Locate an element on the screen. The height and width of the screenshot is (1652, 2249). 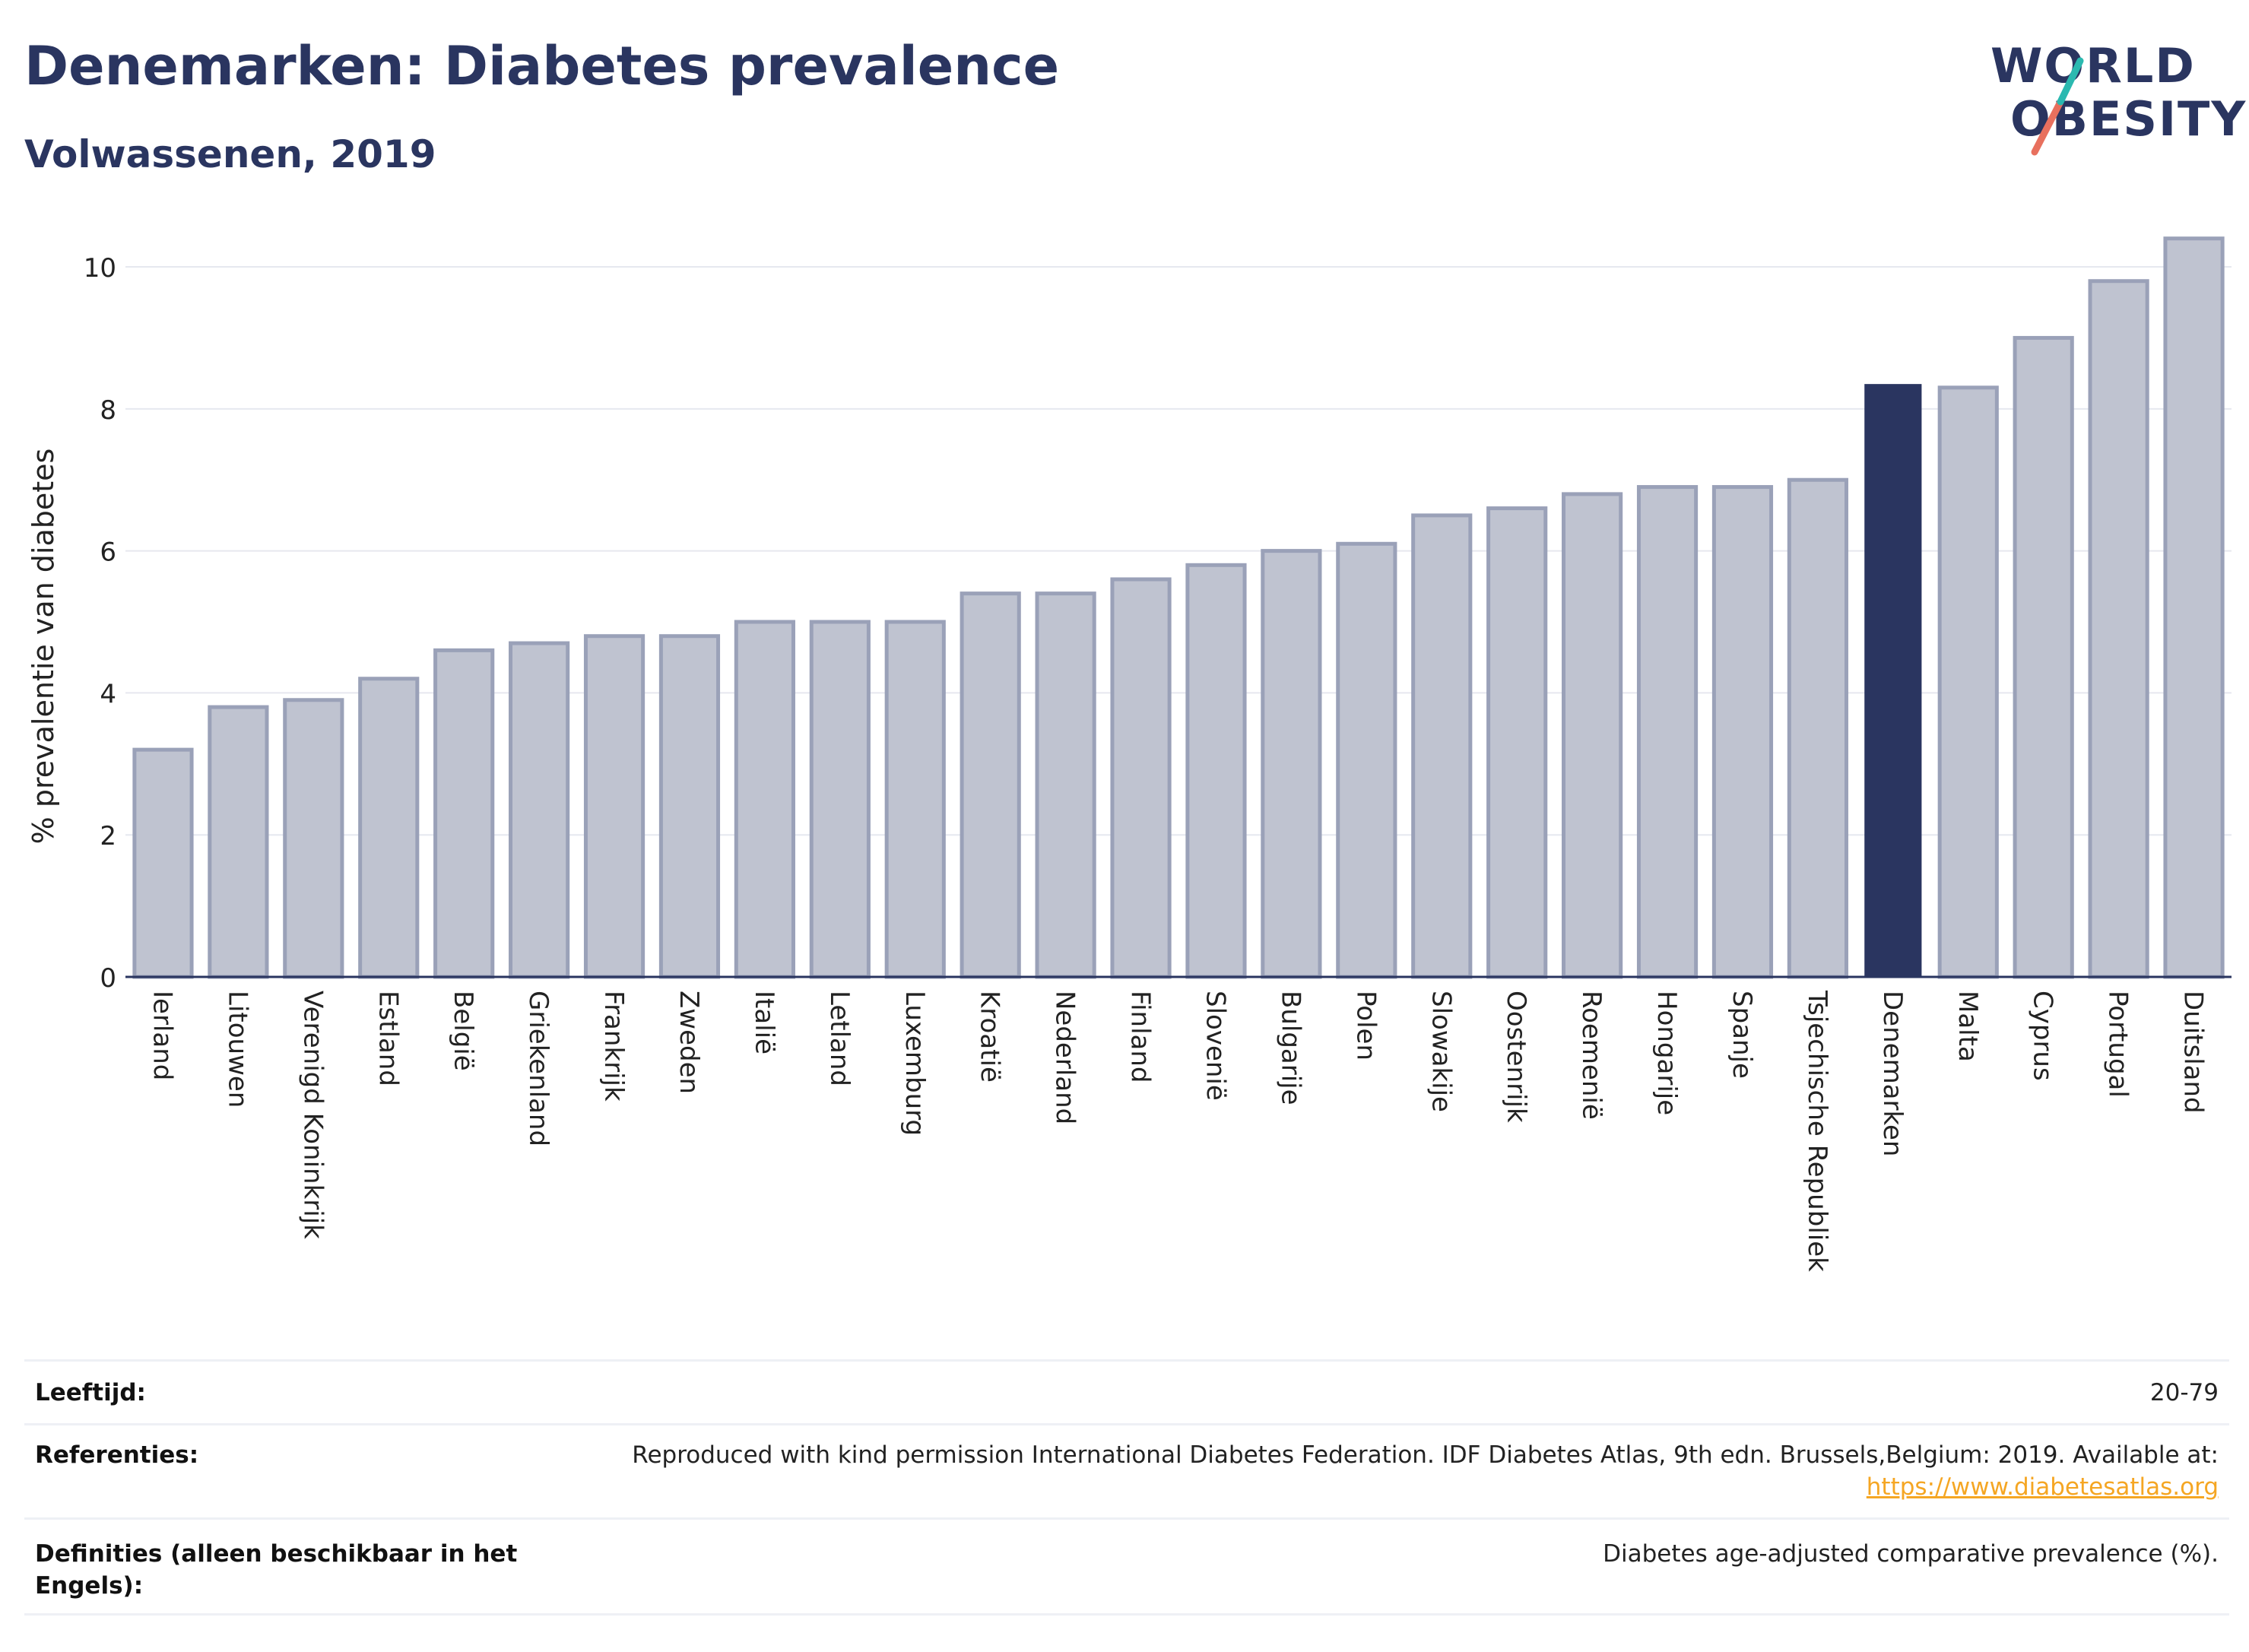
bar-ierland is located at coordinates (163, 863).